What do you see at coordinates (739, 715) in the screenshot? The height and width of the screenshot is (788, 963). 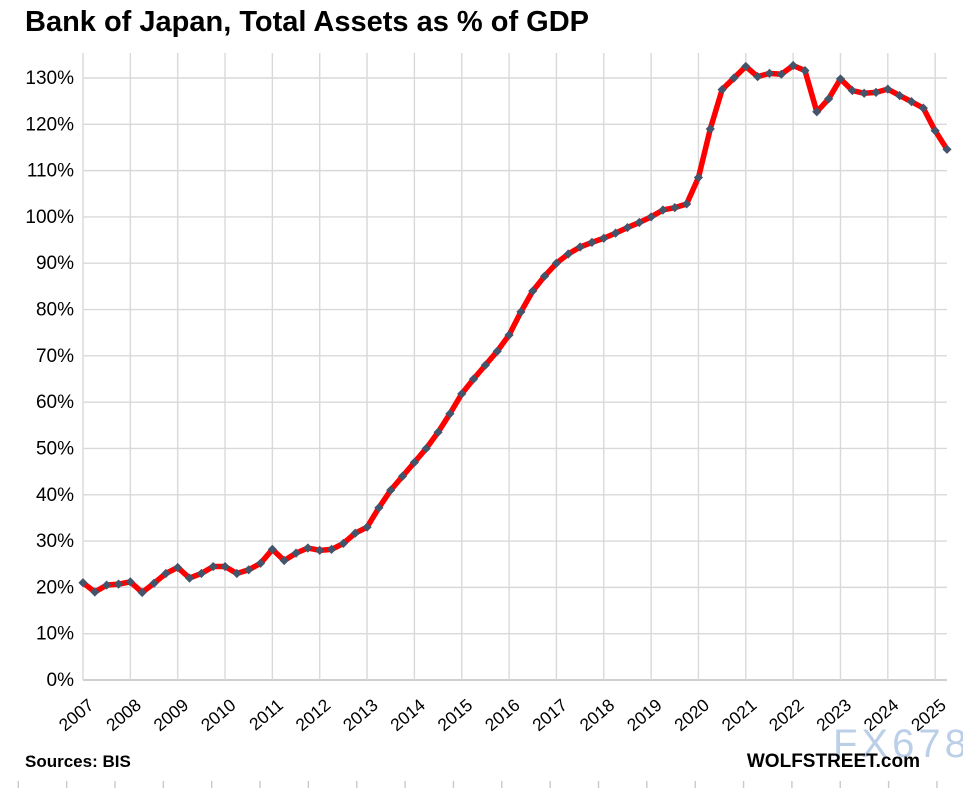 I see `svg-text: 2021` at bounding box center [739, 715].